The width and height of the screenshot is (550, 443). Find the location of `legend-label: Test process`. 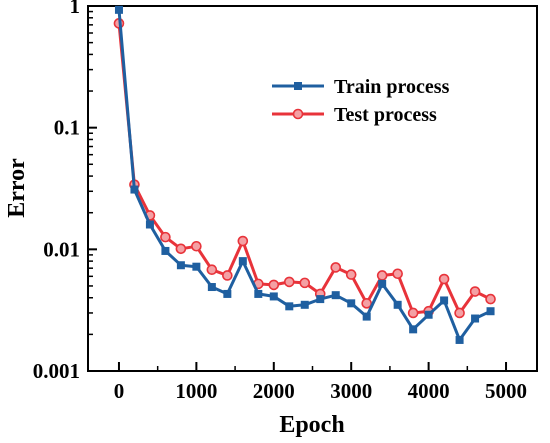

legend-label: Test process is located at coordinates (385, 115).